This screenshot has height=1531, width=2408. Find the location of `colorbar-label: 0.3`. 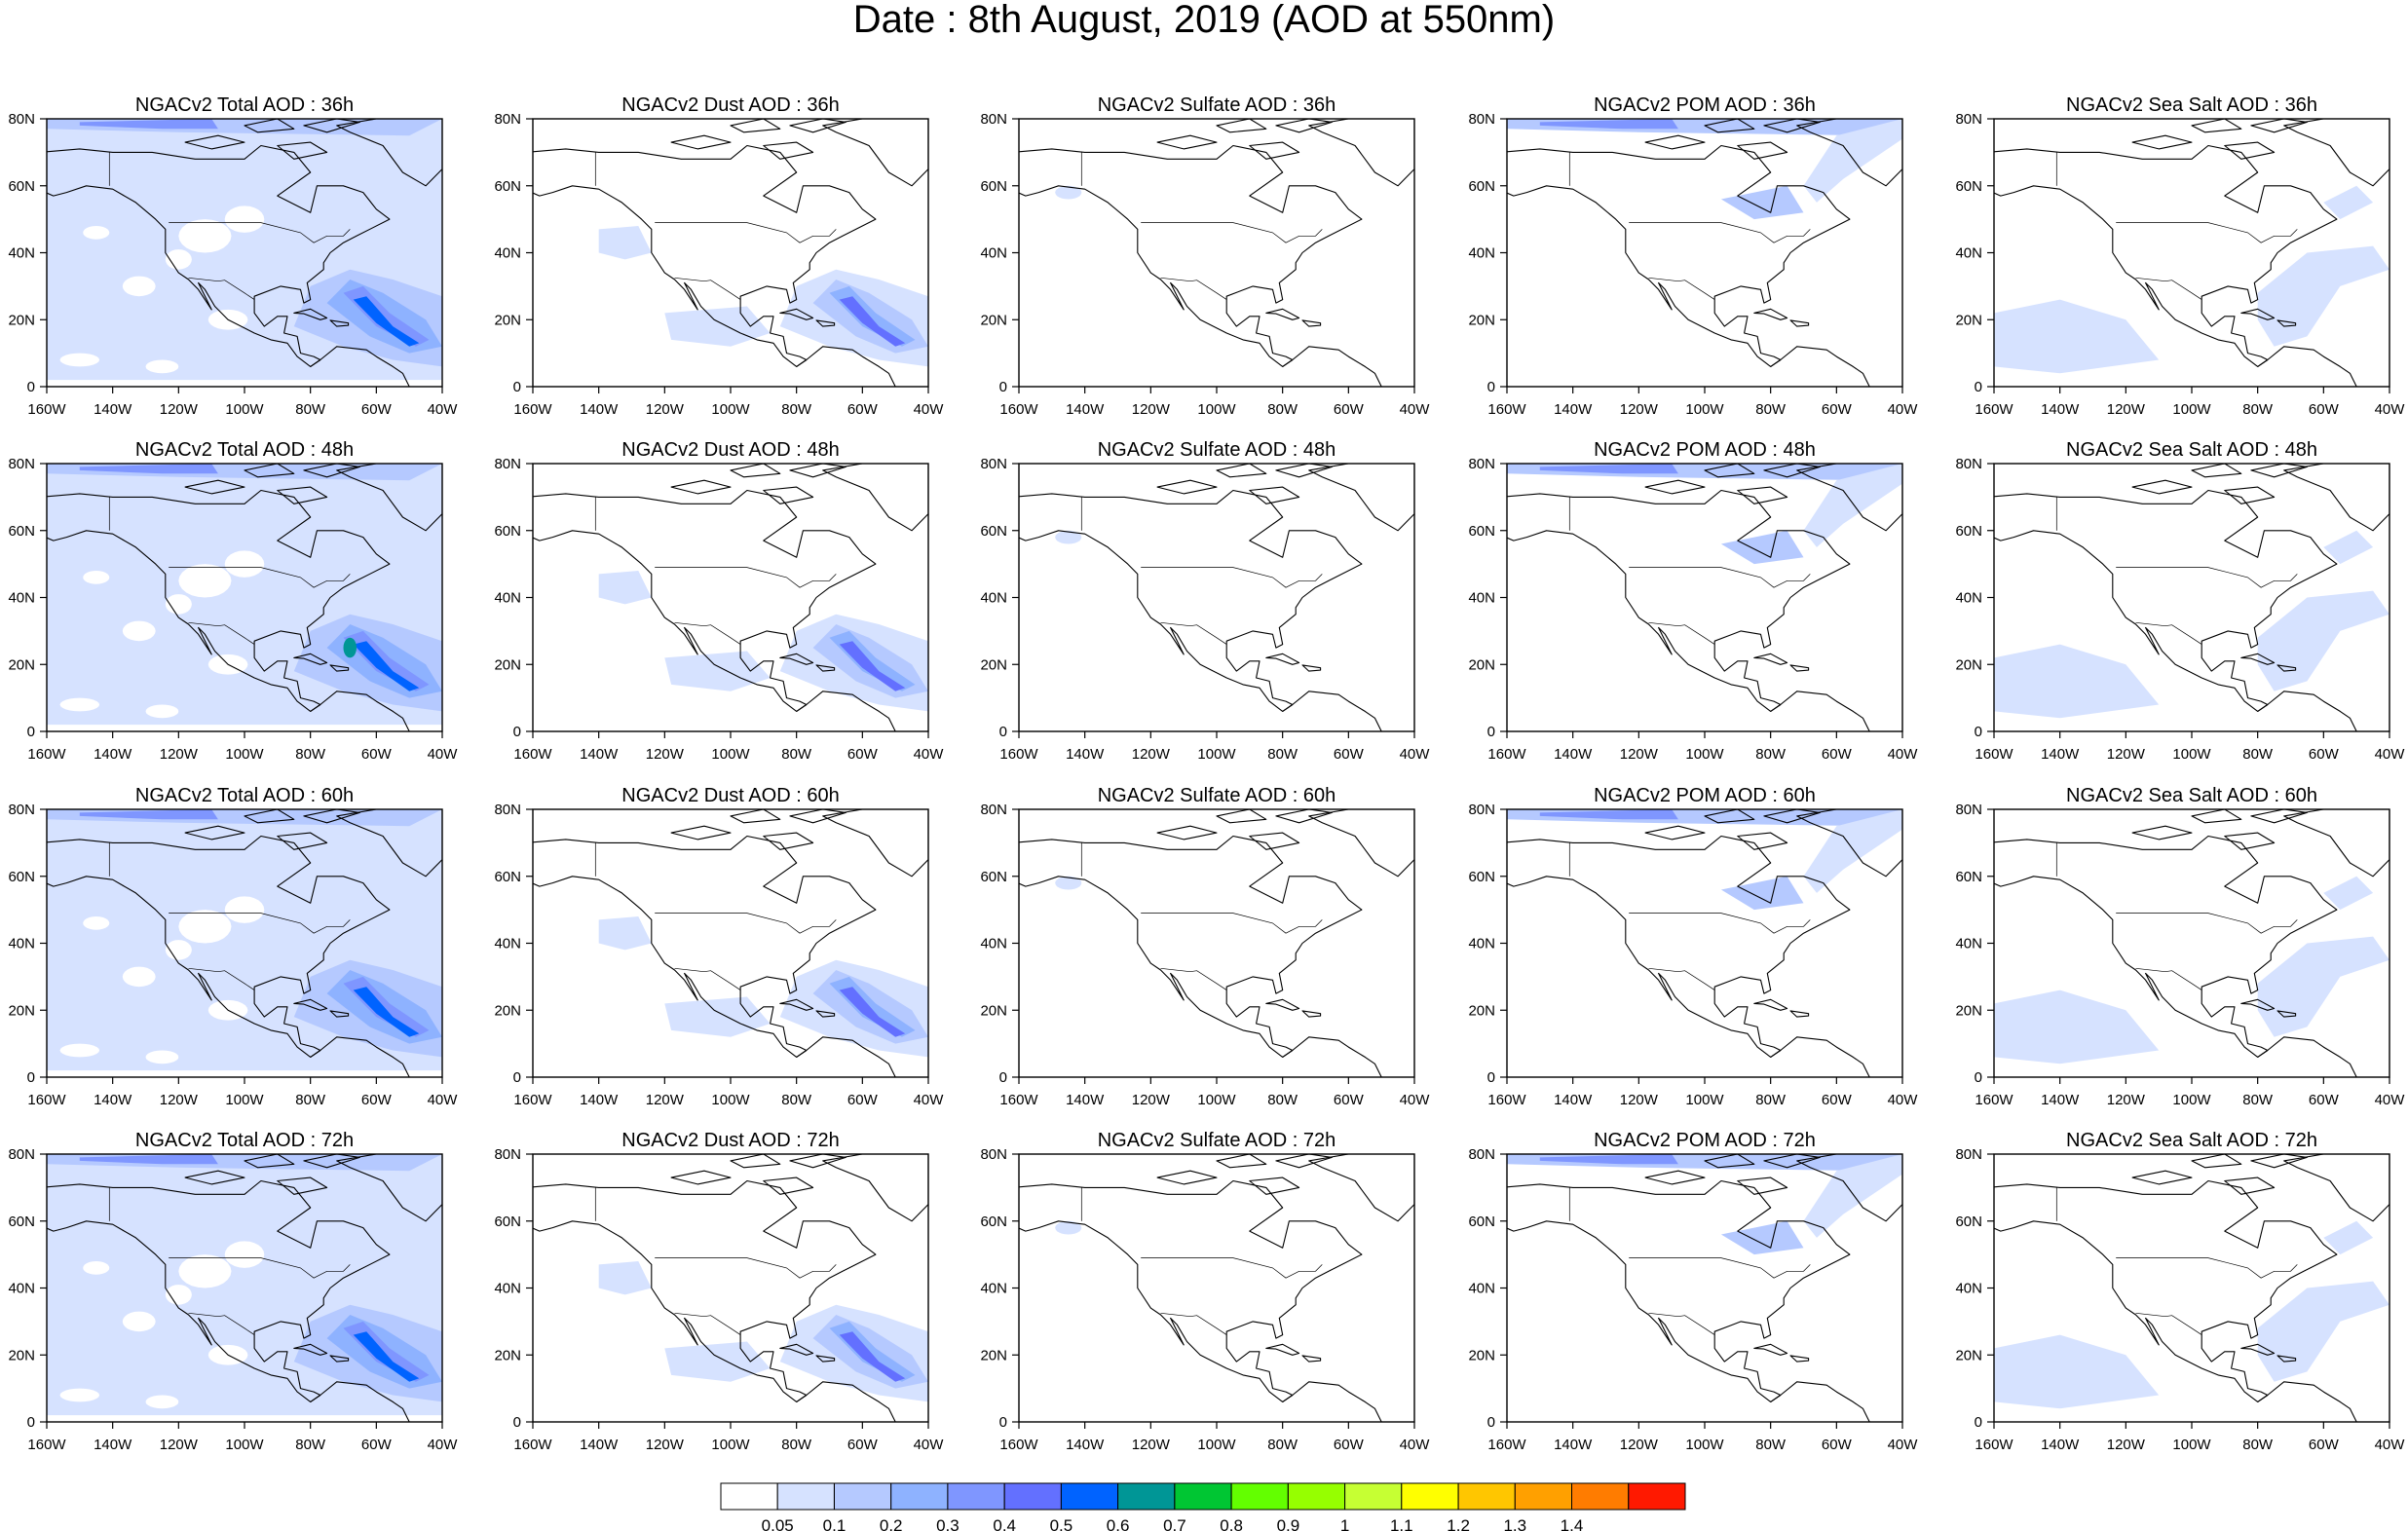

colorbar-label: 0.3 is located at coordinates (947, 1523).